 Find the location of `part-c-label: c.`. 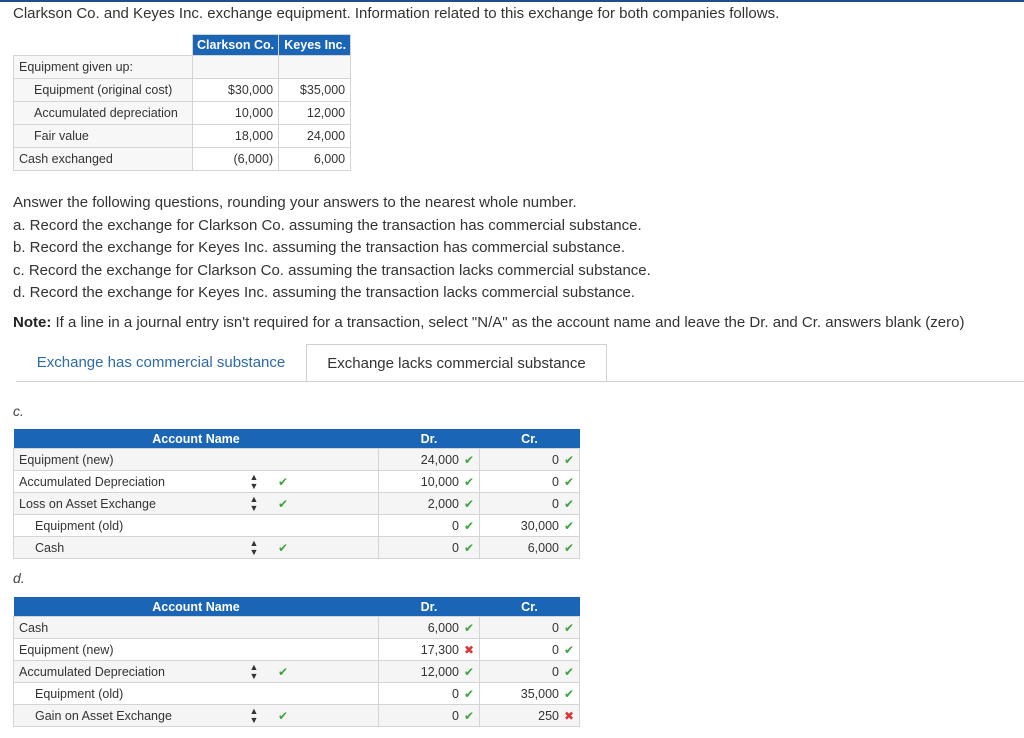

part-c-label: c. is located at coordinates (18, 411).